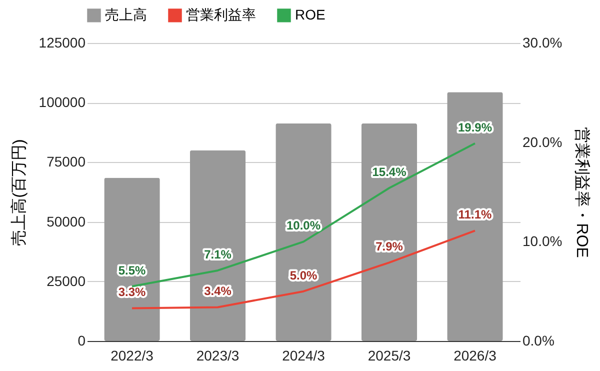 This screenshot has width=600, height=371. I want to click on y-tick-label: 0, so click(82, 340).